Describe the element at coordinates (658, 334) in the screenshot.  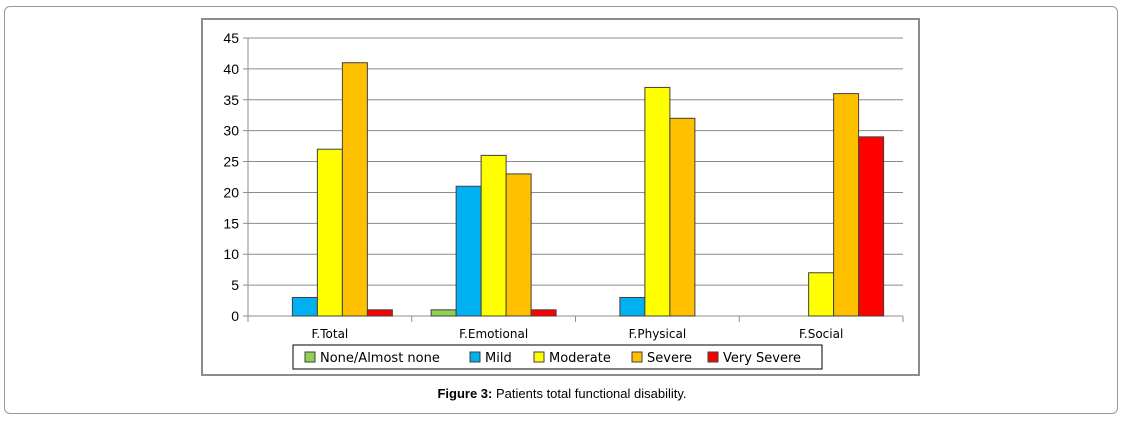
I see `x-tick-label: F.Physical` at that location.